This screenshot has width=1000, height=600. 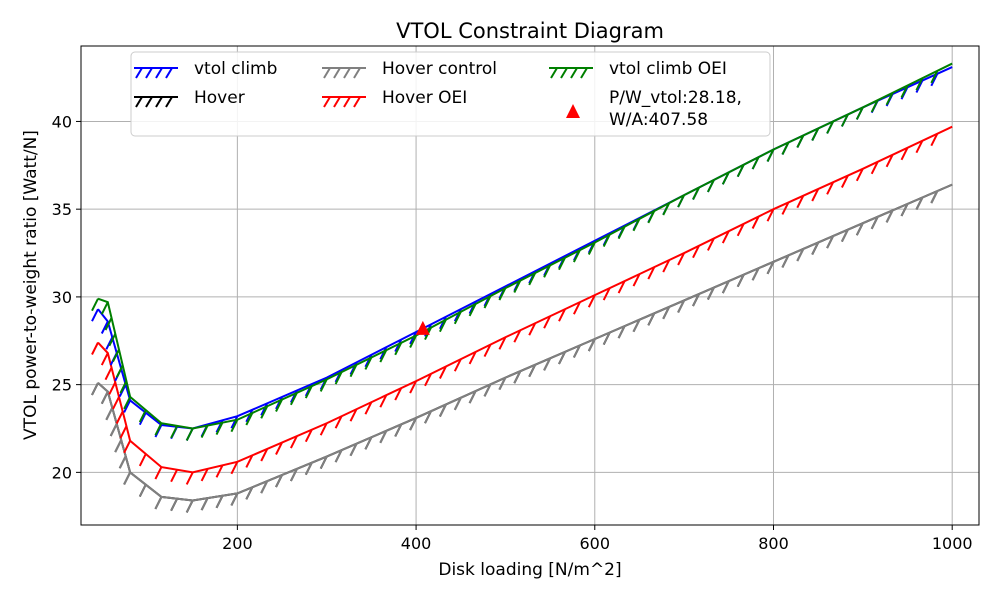 I want to click on x-tick-label: 1000, so click(x=952, y=543).